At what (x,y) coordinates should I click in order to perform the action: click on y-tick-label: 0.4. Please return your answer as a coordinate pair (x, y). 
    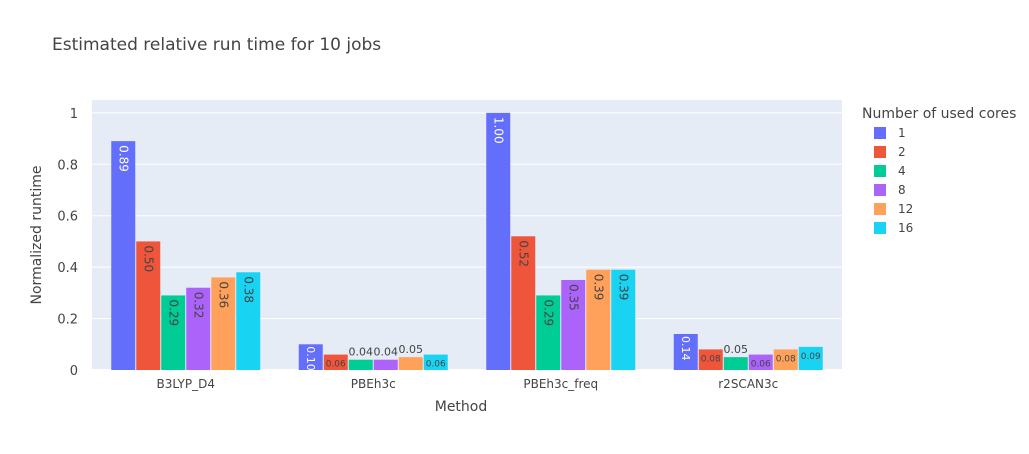
    Looking at the image, I should click on (67, 268).